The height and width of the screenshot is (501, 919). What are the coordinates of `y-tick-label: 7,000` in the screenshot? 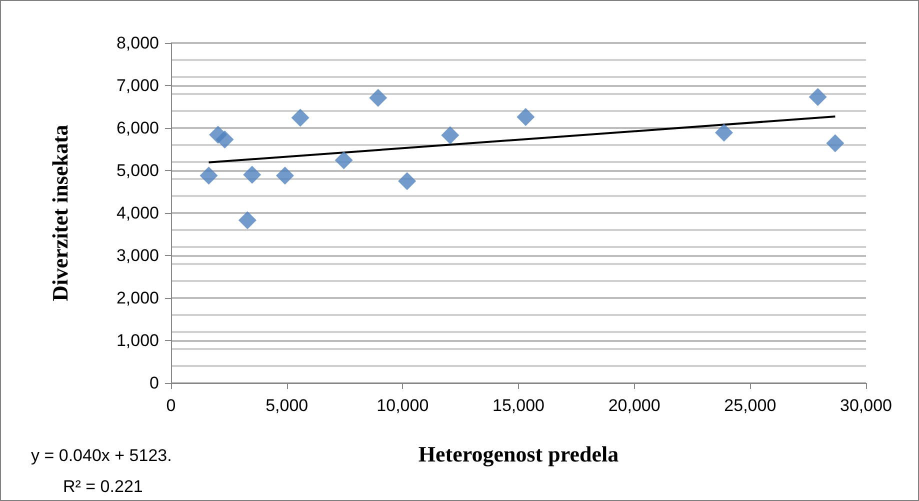 It's located at (137, 85).